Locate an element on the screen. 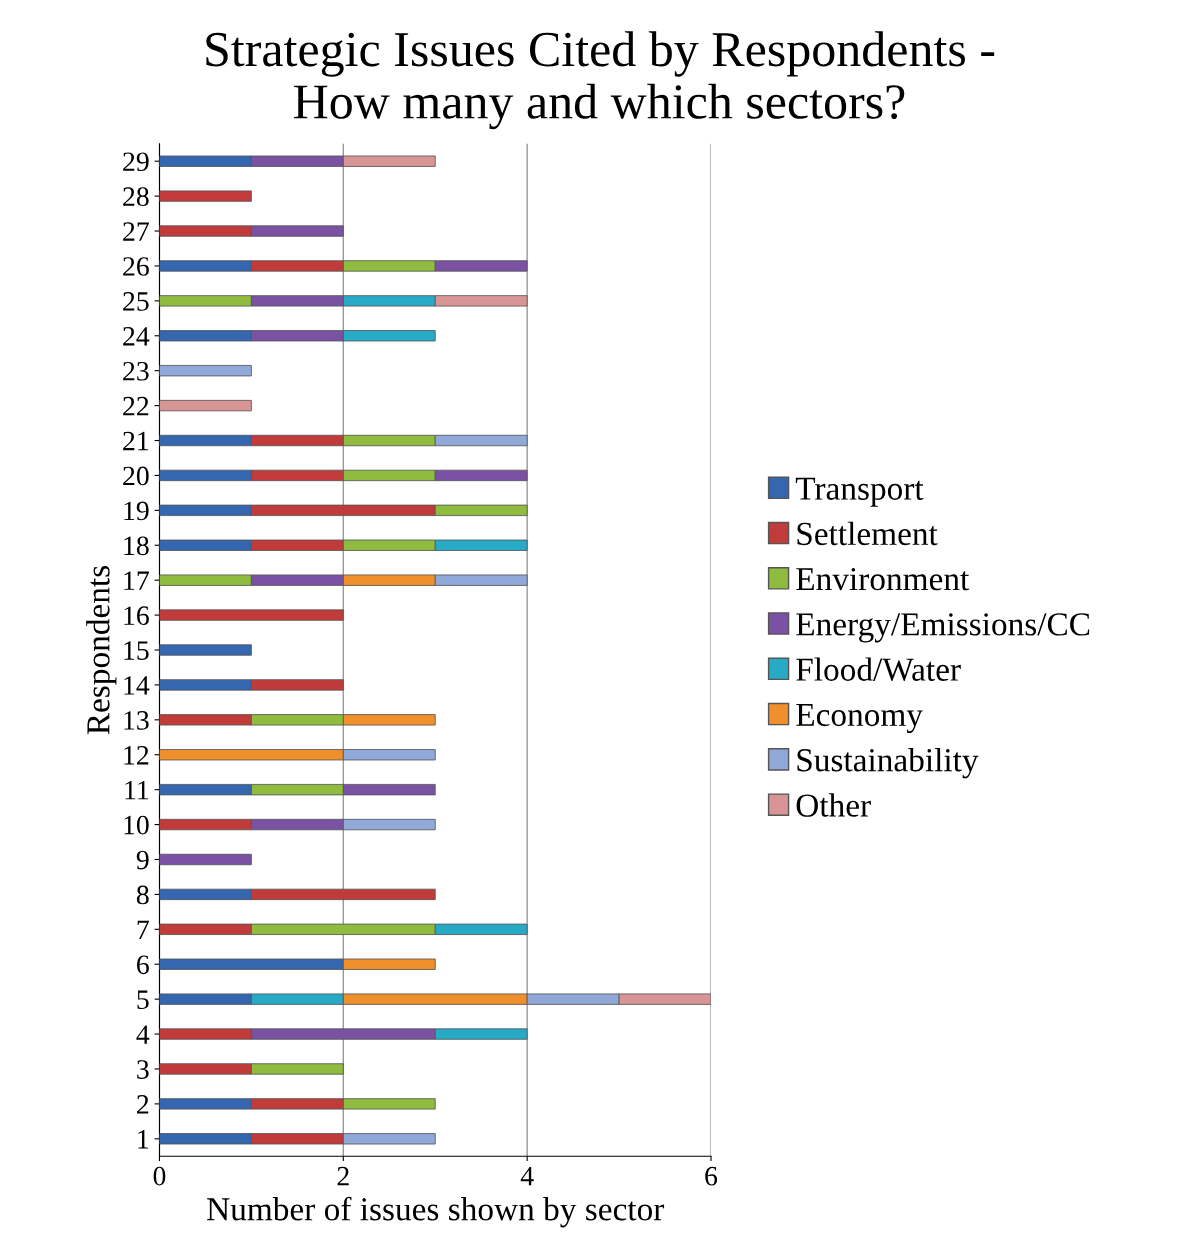 Image resolution: width=1199 pixels, height=1250 pixels. y-tick-label: 10 is located at coordinates (136, 825).